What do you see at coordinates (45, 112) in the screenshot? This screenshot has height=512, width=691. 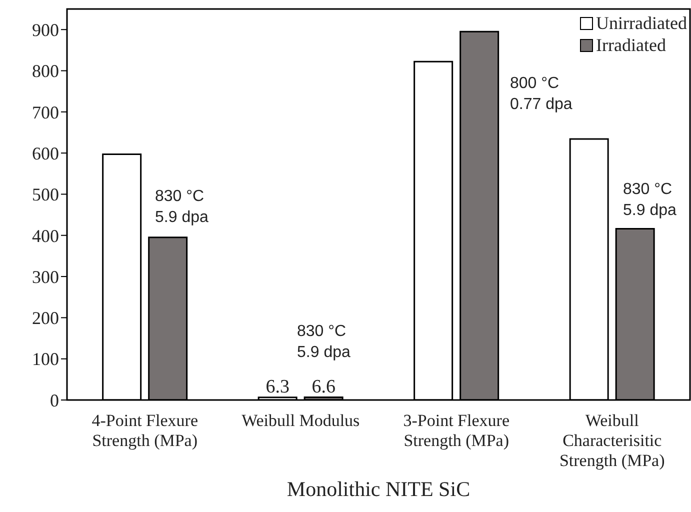 I see `y-tick-label: 700` at bounding box center [45, 112].